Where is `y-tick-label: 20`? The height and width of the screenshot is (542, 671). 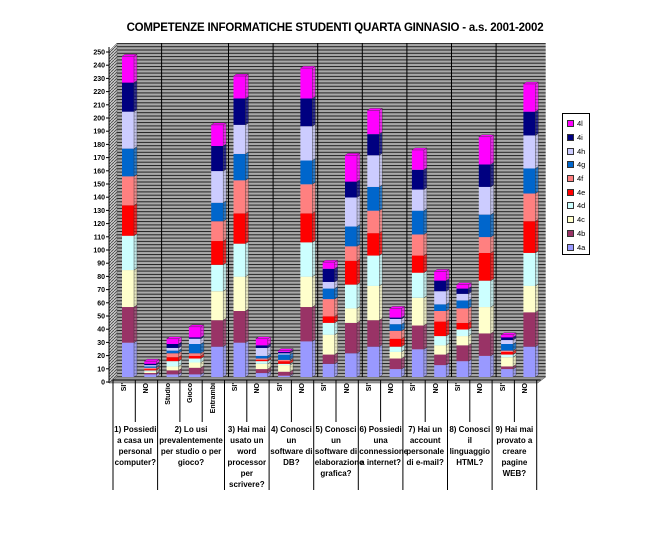
y-tick-label: 20 is located at coordinates (101, 356).